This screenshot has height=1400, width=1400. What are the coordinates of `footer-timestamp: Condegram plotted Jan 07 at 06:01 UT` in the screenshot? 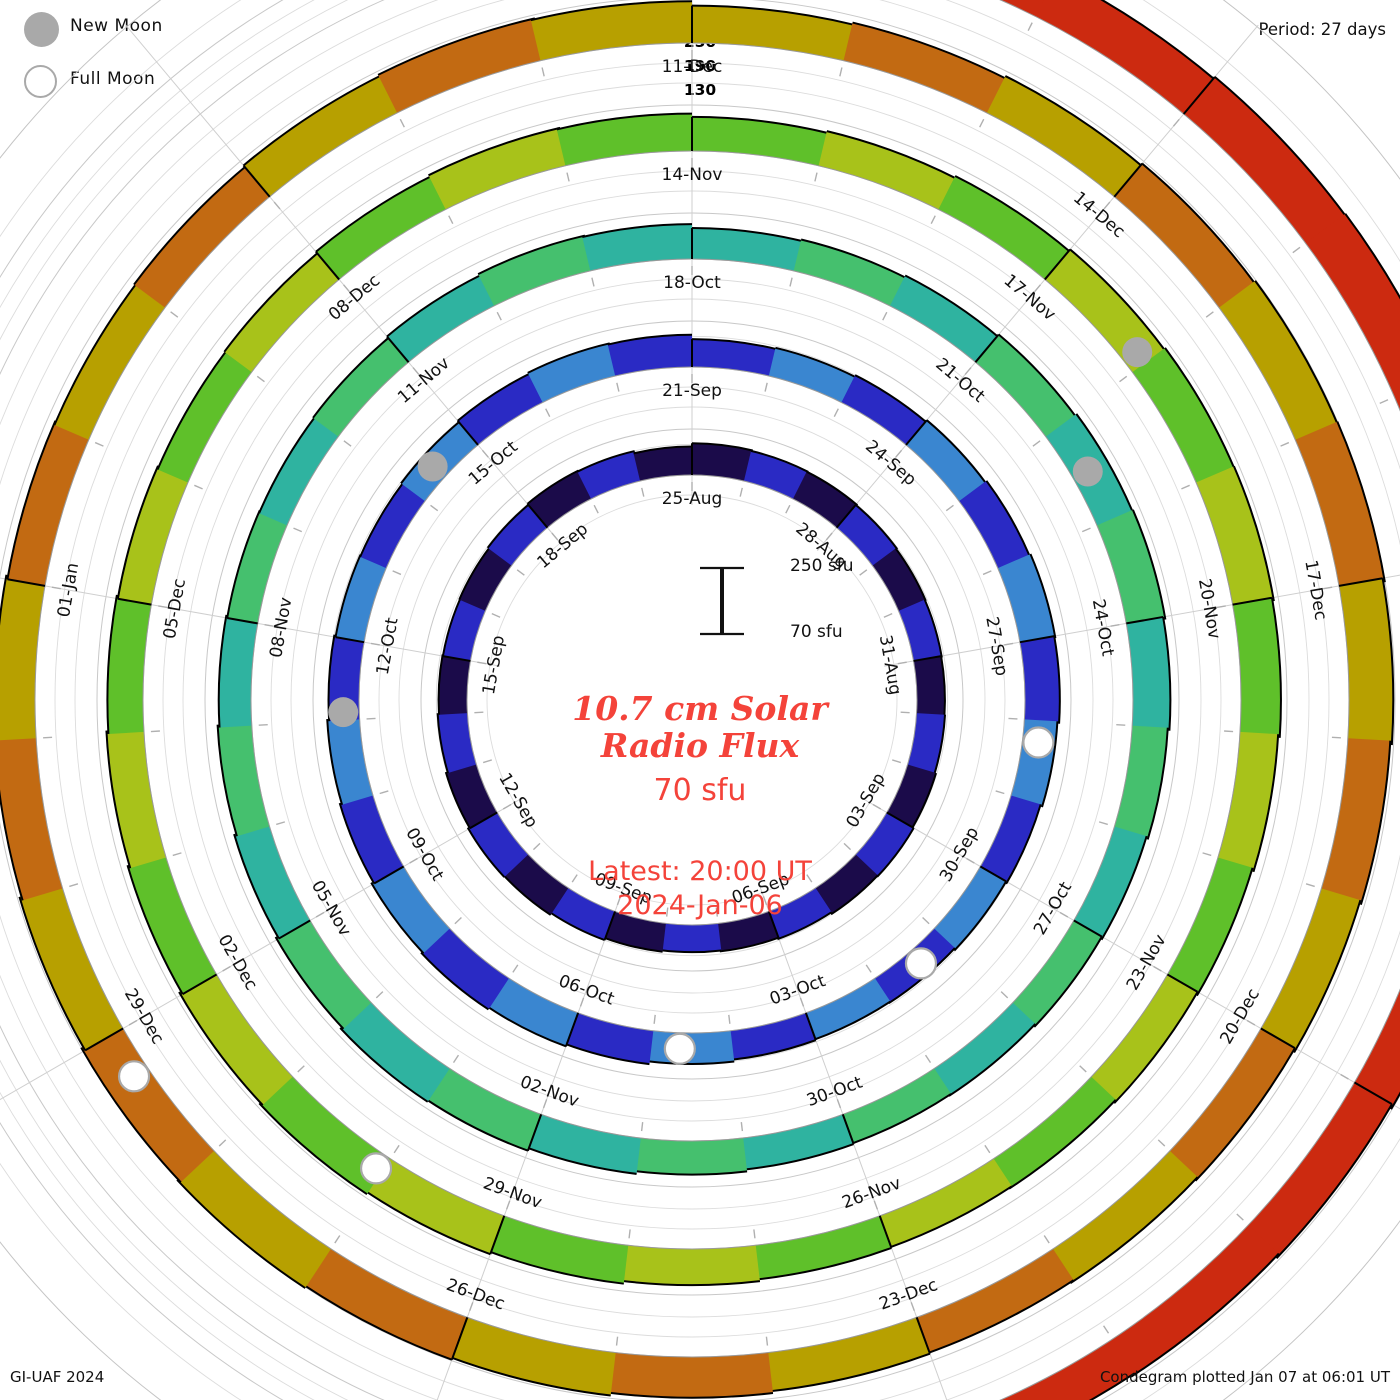 It's located at (1244, 1377).